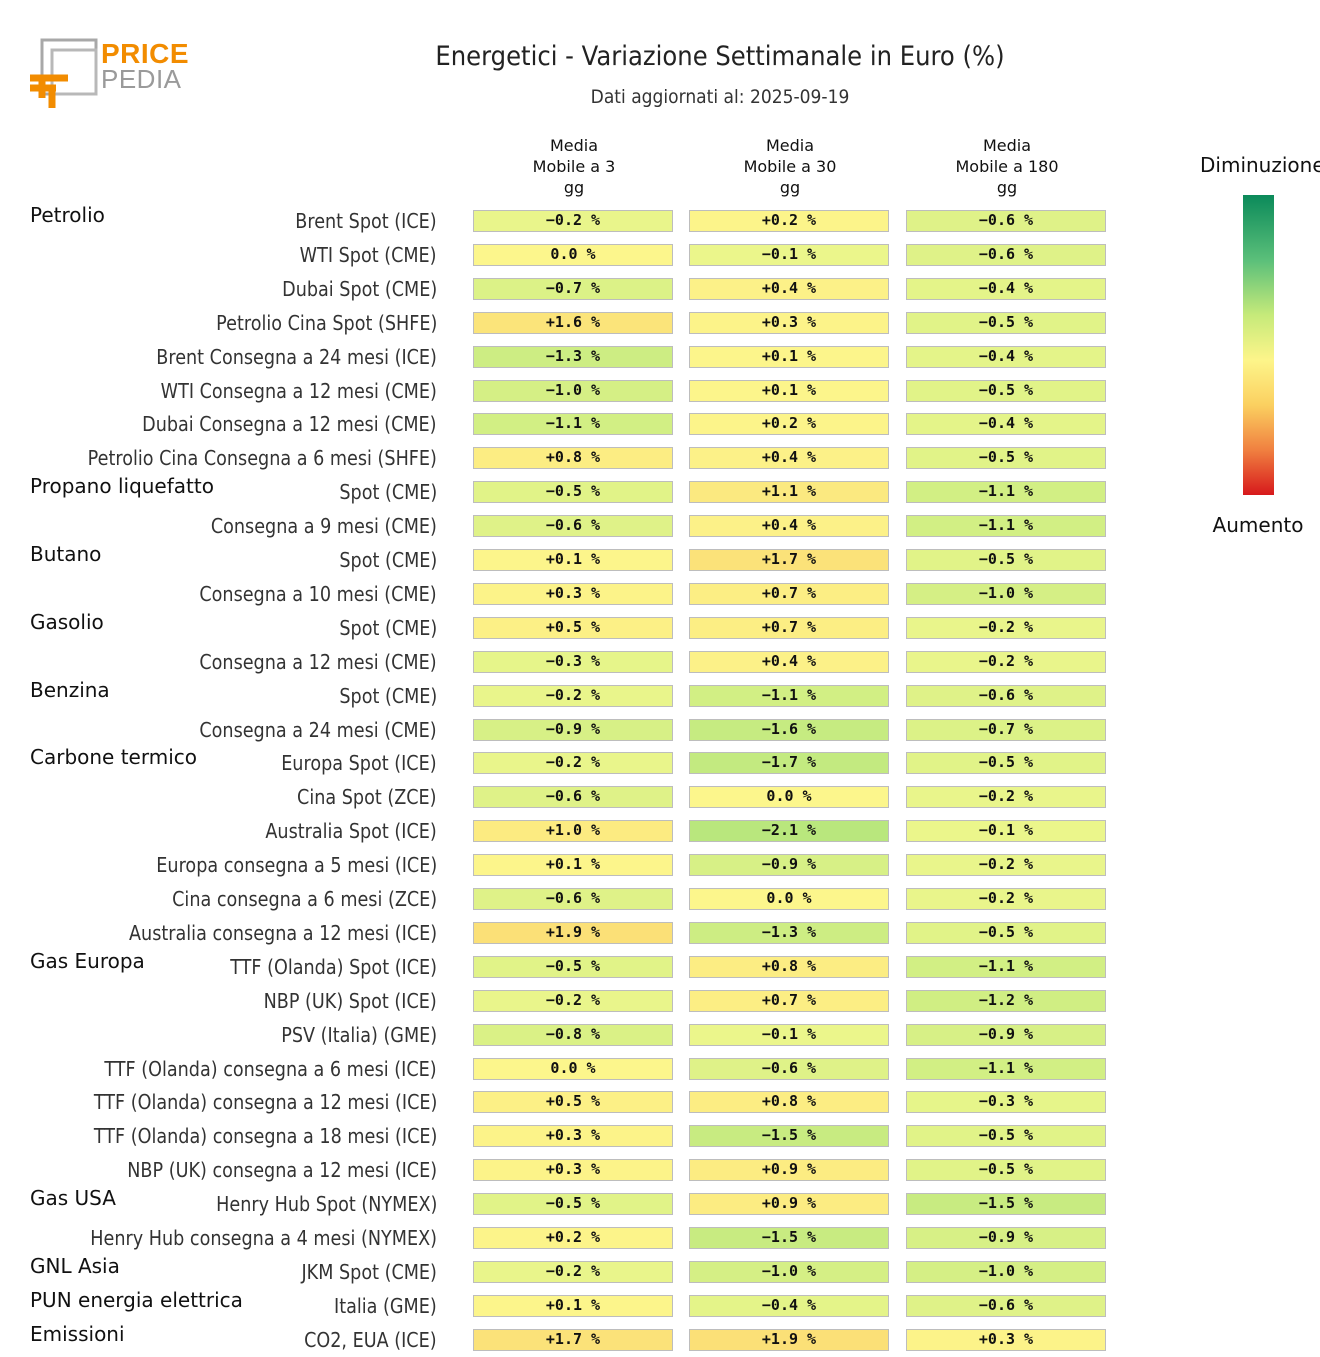 The width and height of the screenshot is (1320, 1357). I want to click on heatmap-cell: +1.6 %, so click(573, 322).